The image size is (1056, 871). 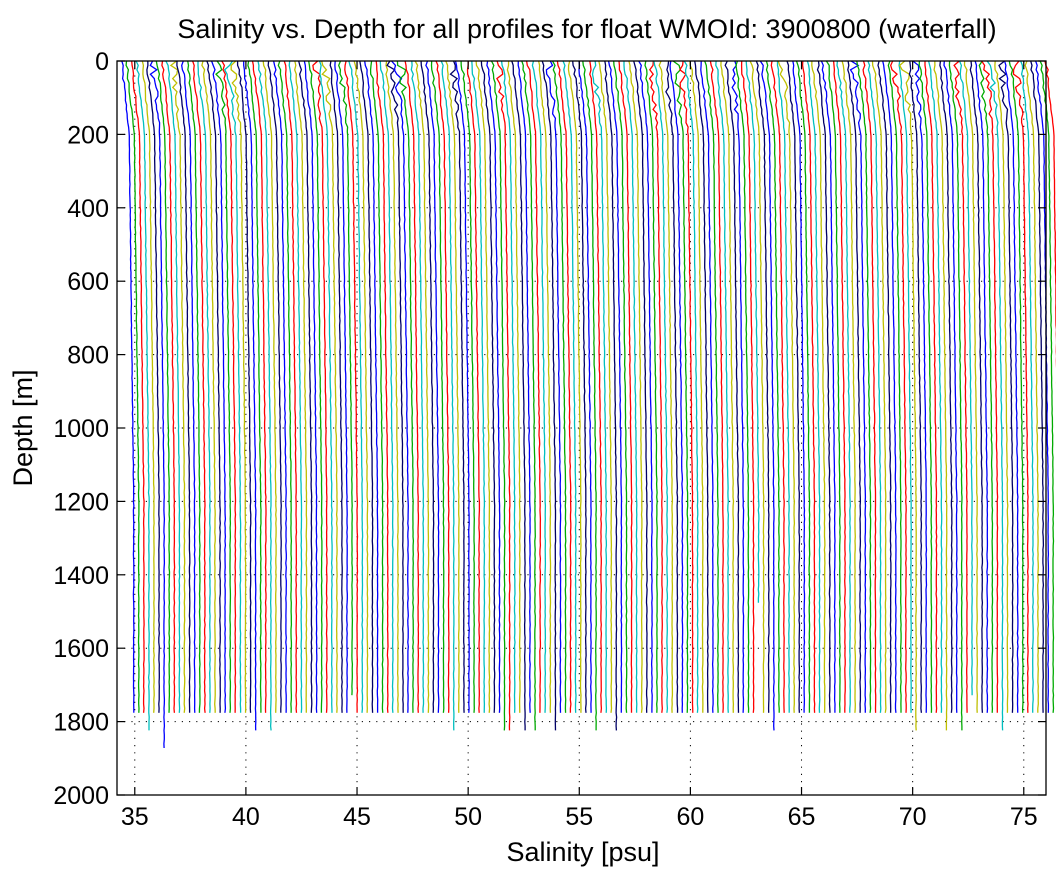 I want to click on x-tick-label: 65, so click(x=802, y=817).